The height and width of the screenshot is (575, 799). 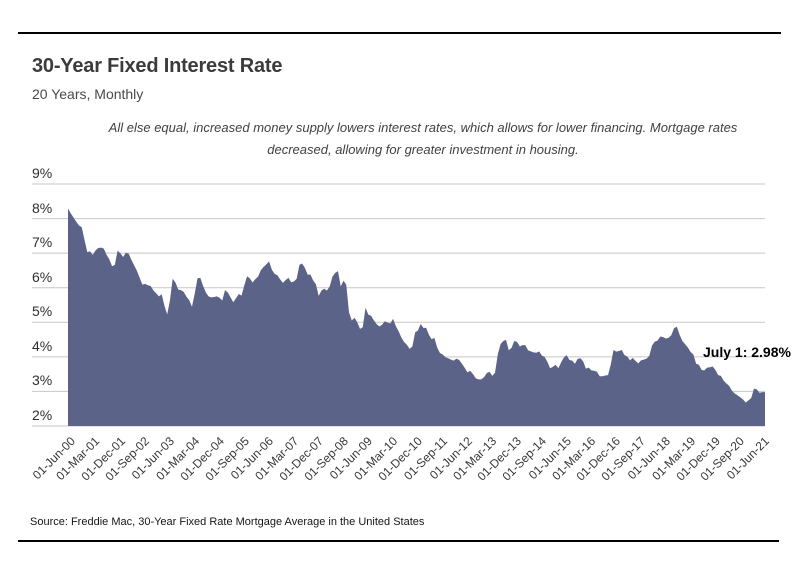 I want to click on y-axis-labels: 9% 8% 7% 6% 5% 4% 3% 2%, so click(x=52, y=220).